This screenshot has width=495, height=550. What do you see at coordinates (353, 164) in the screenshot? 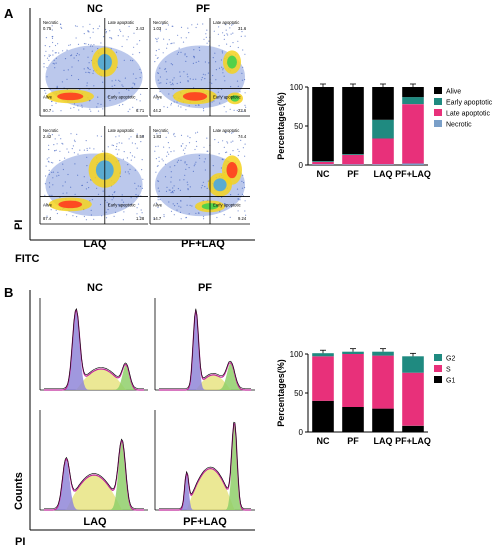
I see `apoptosis-bar-segment-necrotic` at bounding box center [353, 164].